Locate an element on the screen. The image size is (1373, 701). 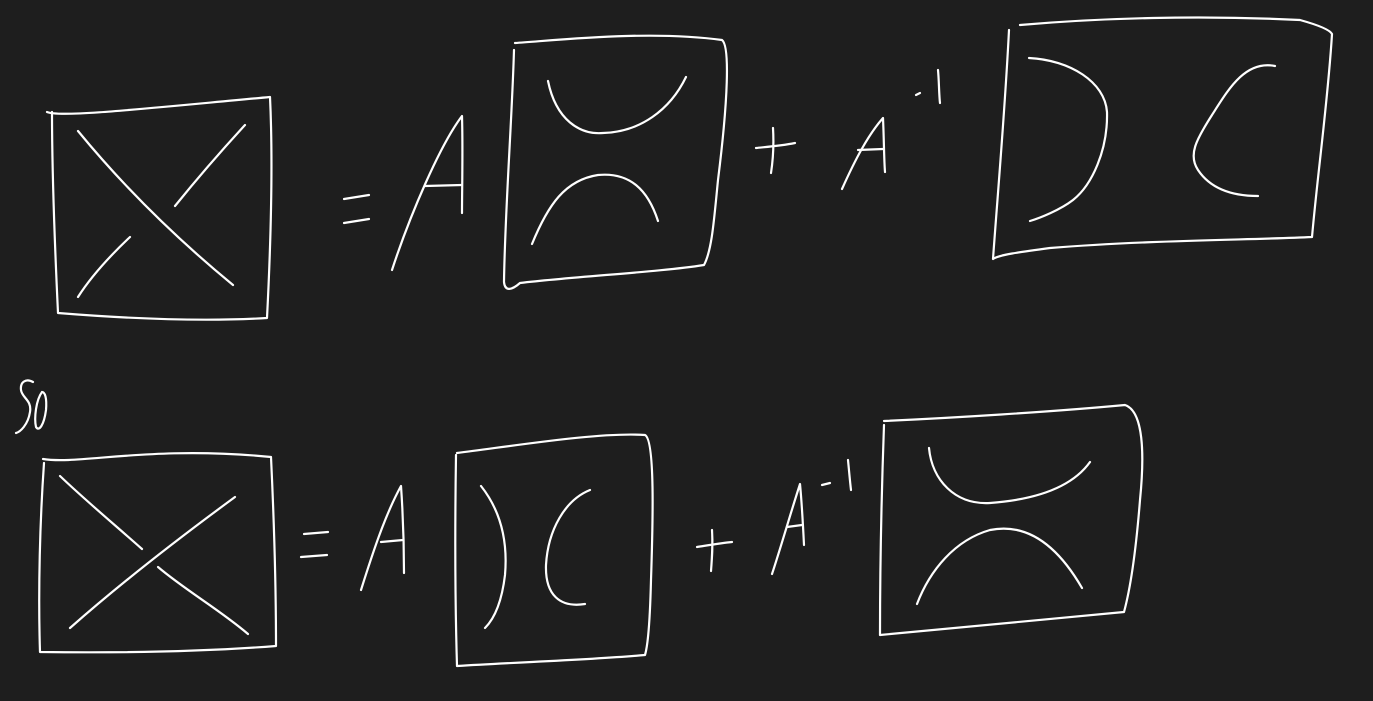
so-connector is located at coordinates (31, 407).